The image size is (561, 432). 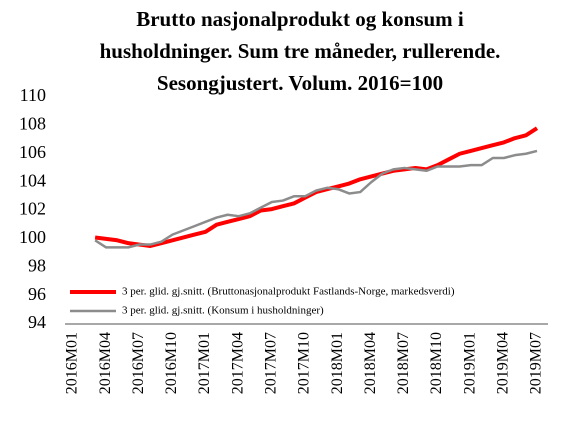 What do you see at coordinates (32, 237) in the screenshot?
I see `y-tick-label: 100` at bounding box center [32, 237].